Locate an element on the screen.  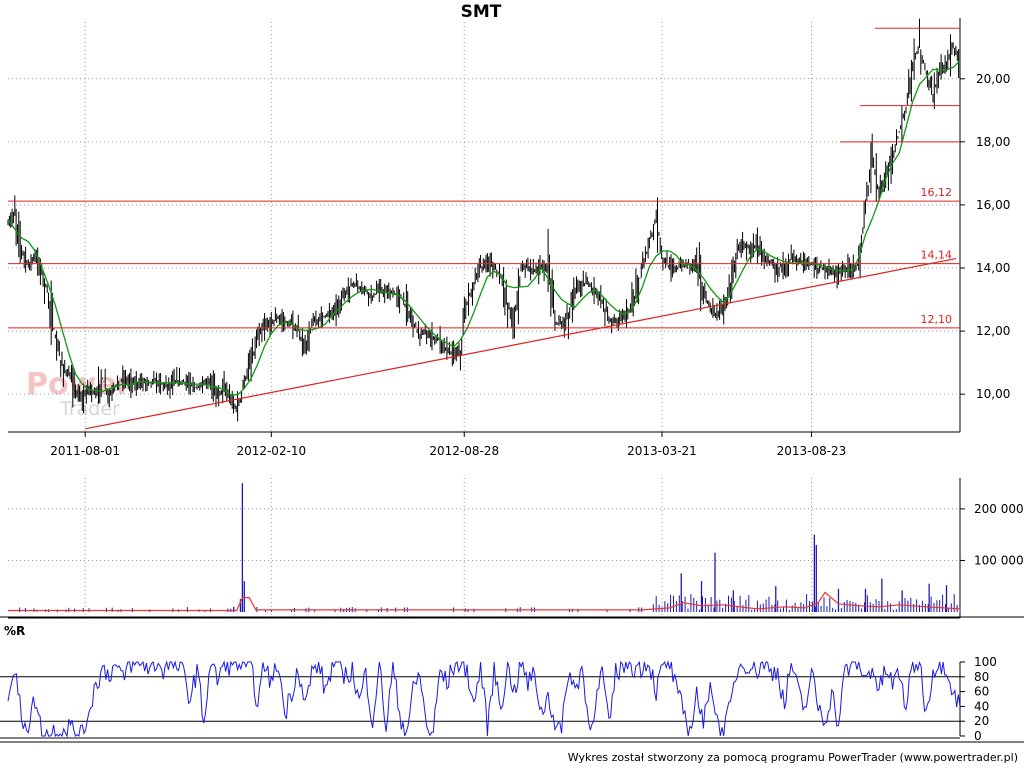
level-label-1: 14,14 is located at coordinates (937, 255).